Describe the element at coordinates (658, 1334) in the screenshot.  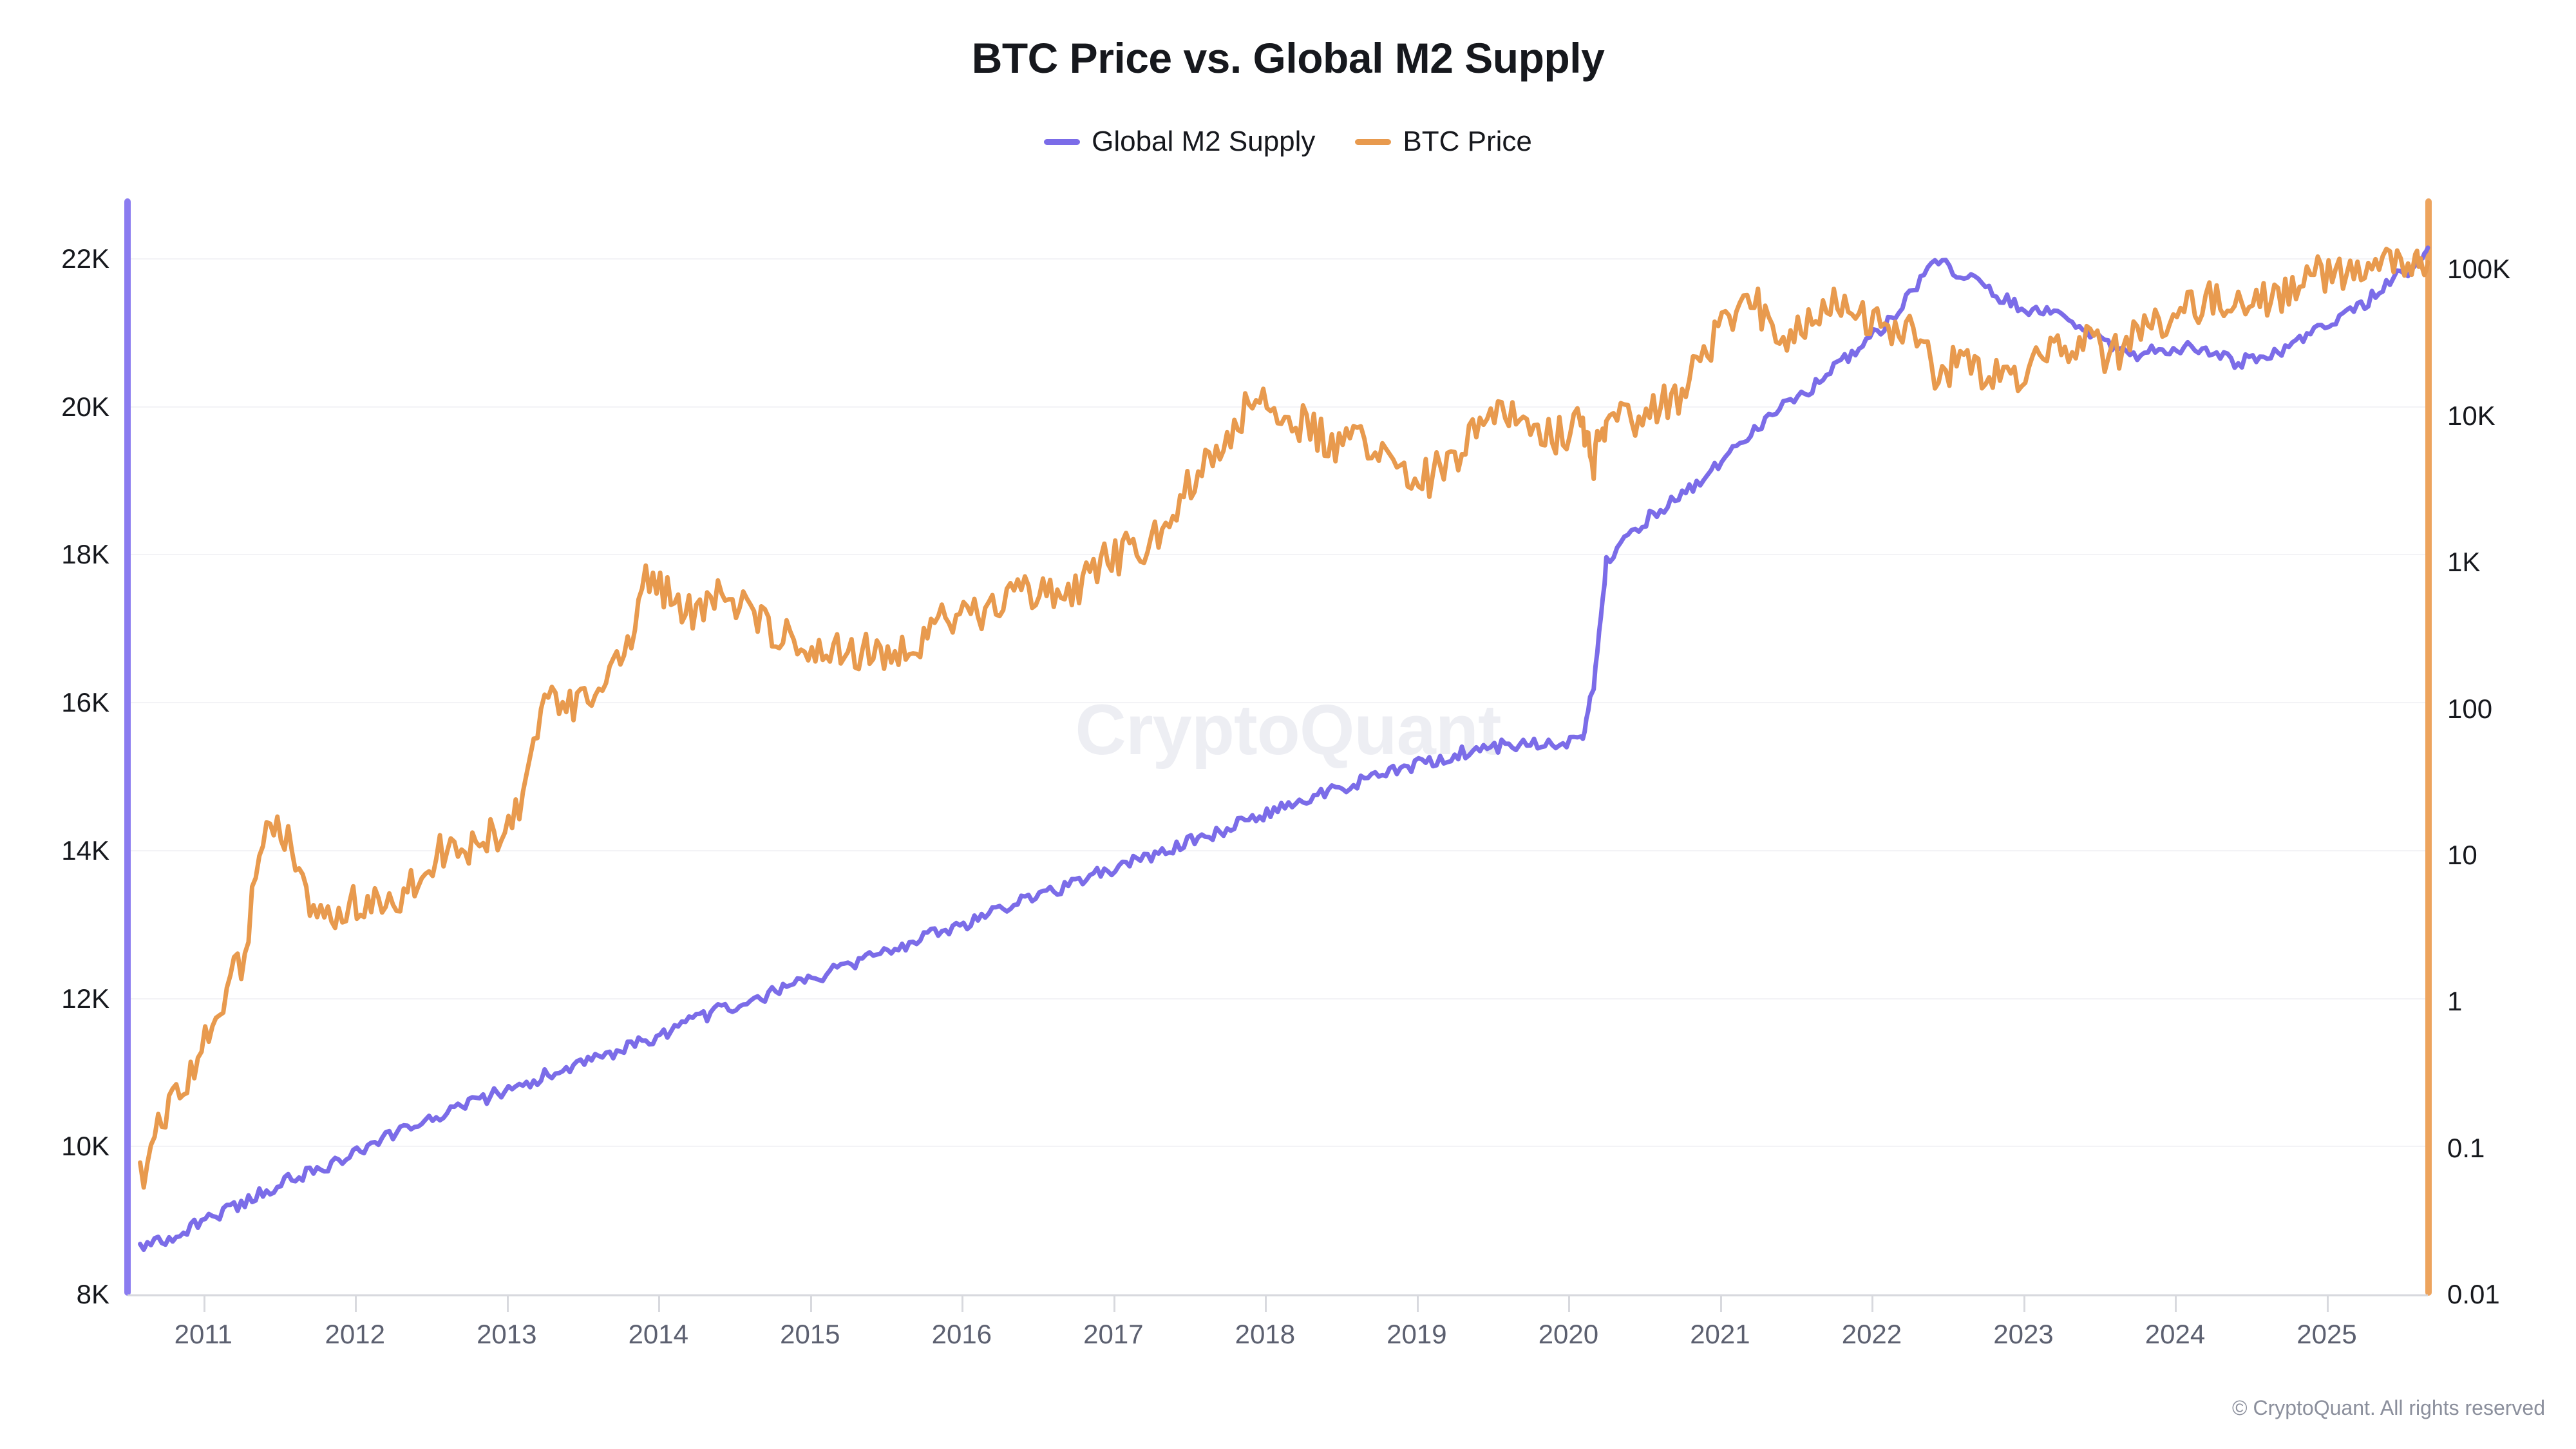
I see `x-axis-tick-2014: 2014` at that location.